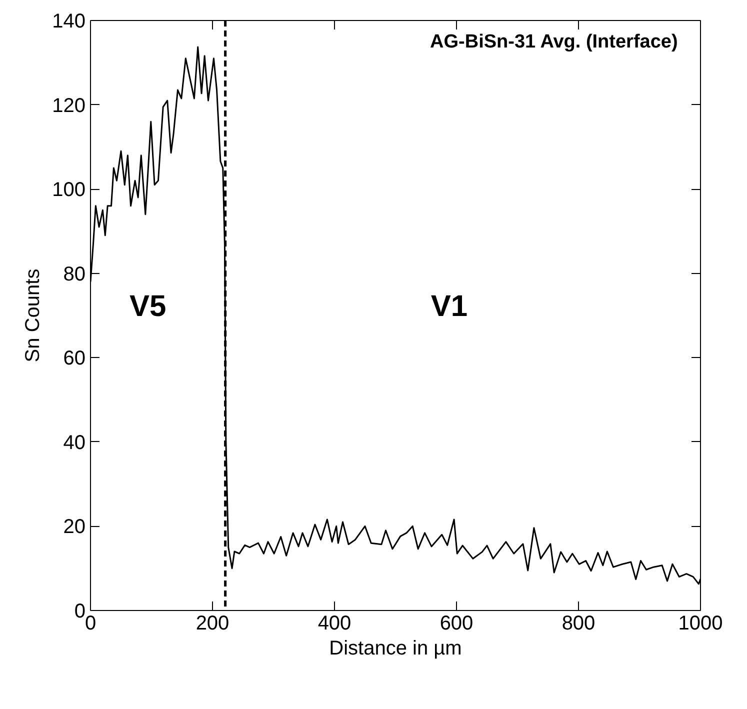 The image size is (747, 709). What do you see at coordinates (147, 307) in the screenshot?
I see `annotation: V5` at bounding box center [147, 307].